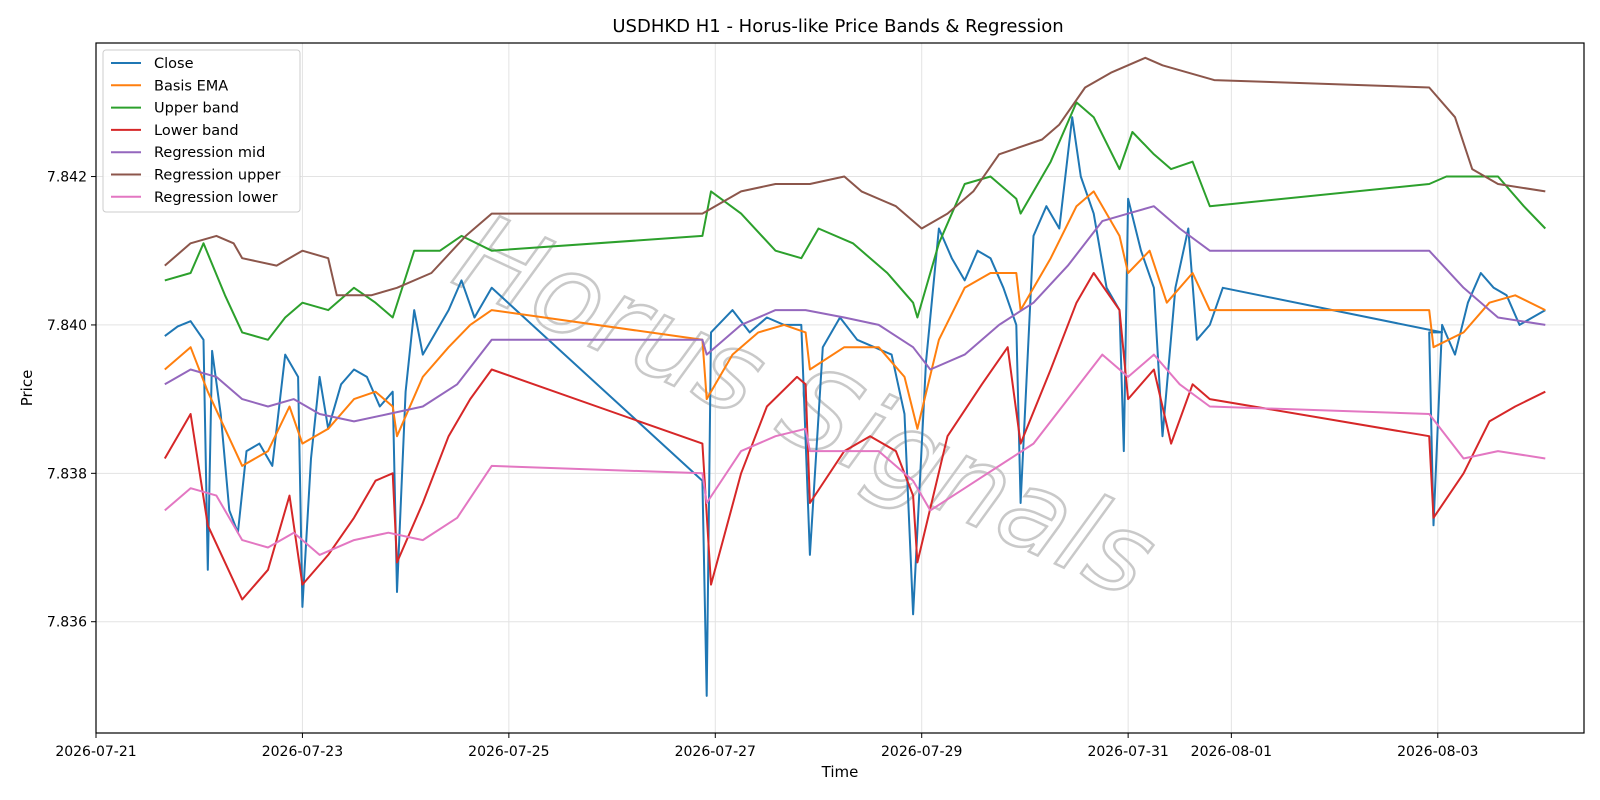  What do you see at coordinates (95, 752) in the screenshot?
I see `x-tick-label: 2026-07-21` at bounding box center [95, 752].